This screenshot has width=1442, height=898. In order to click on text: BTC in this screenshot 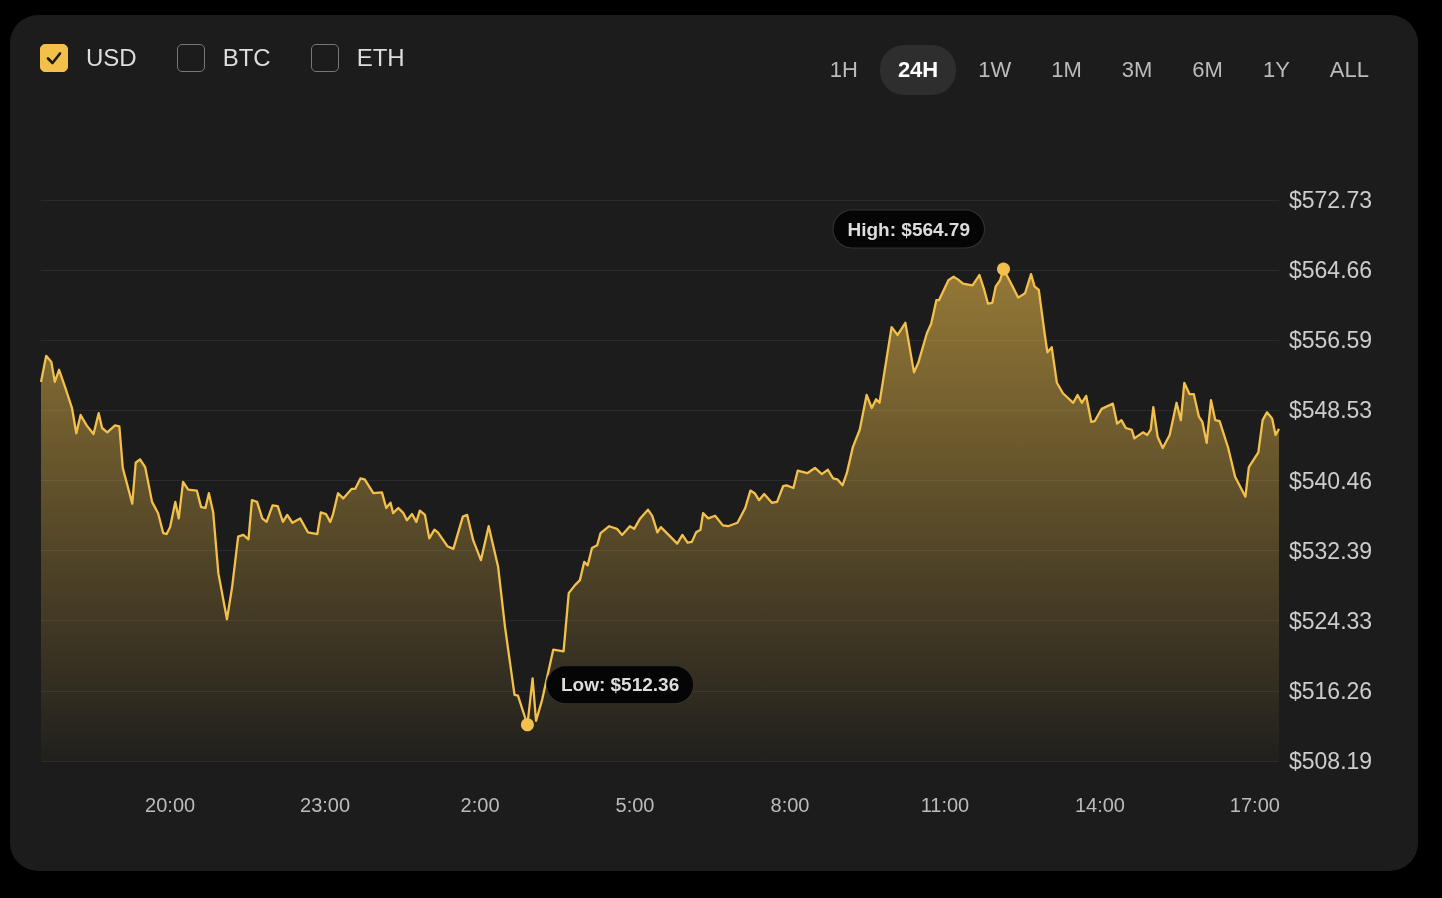, I will do `click(246, 58)`.